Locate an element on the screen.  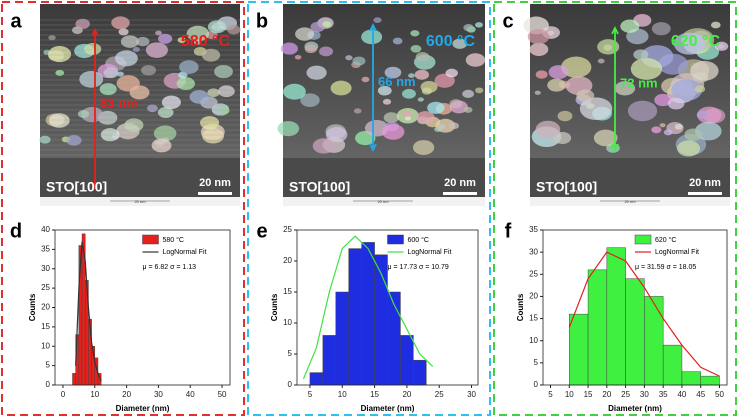
x-tick-label: 10 is located at coordinates (342, 394).